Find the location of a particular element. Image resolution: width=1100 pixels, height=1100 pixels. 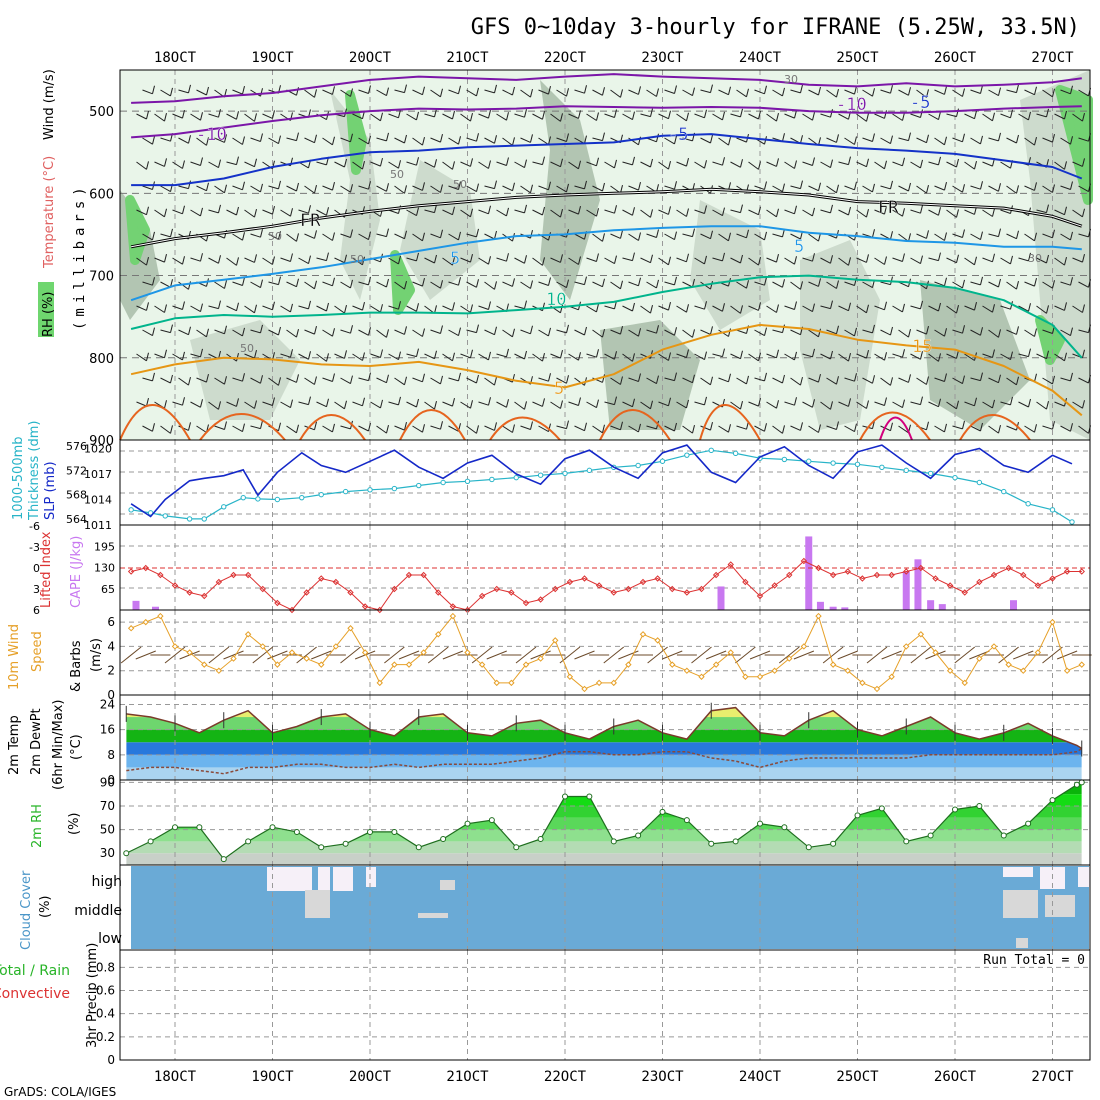

temp-band is located at coordinates (604, 723).